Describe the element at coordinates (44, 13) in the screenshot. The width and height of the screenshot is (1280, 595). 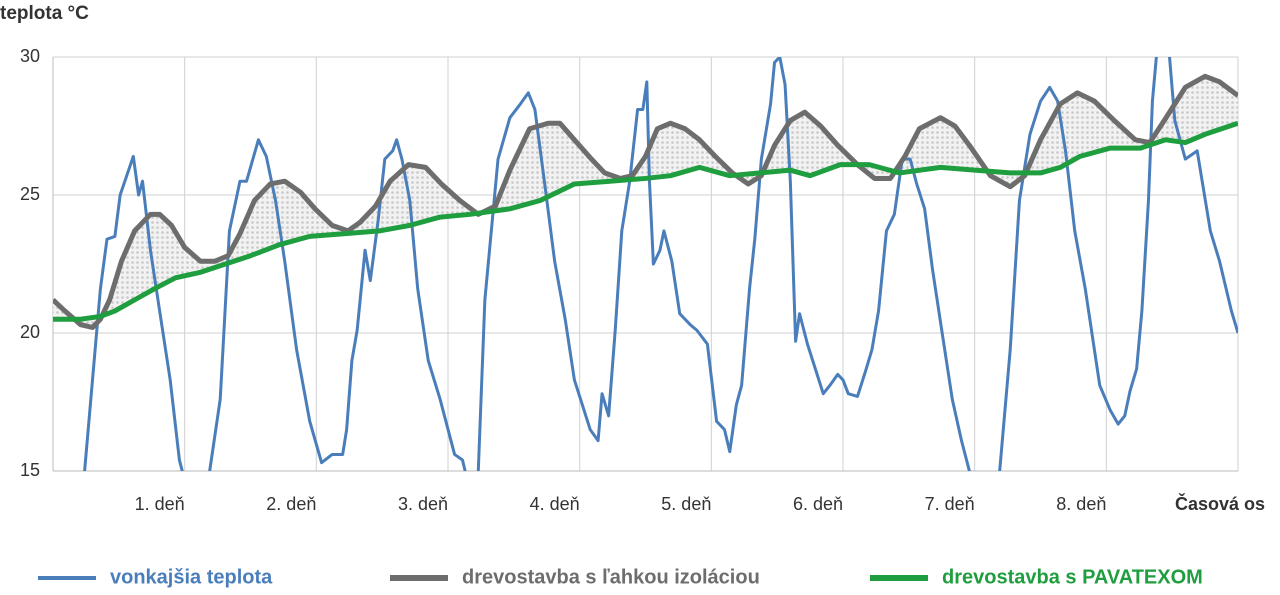
I see `y-axis-label: teplota °C` at that location.